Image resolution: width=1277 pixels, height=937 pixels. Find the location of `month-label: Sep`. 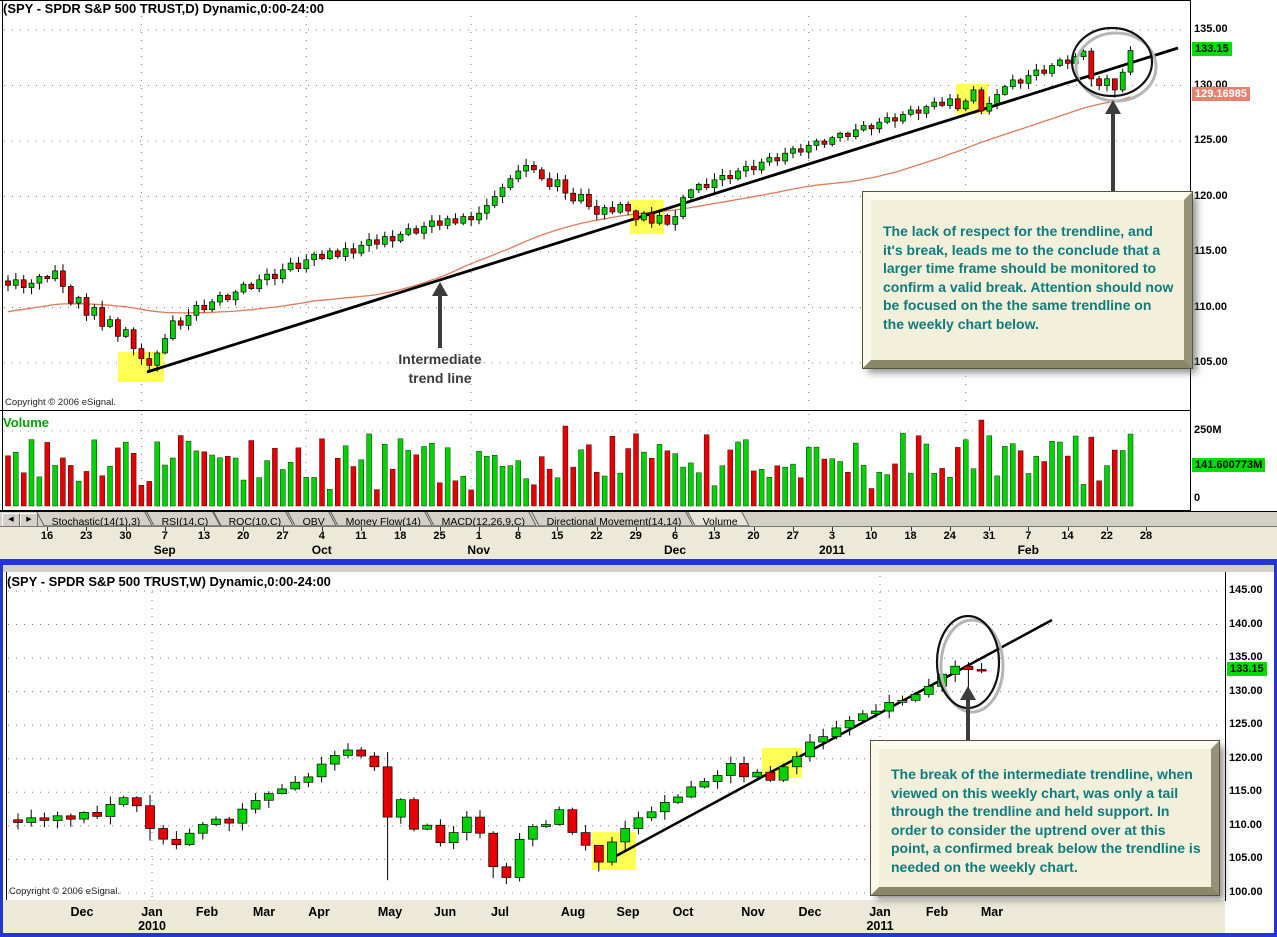

month-label: Sep is located at coordinates (628, 912).